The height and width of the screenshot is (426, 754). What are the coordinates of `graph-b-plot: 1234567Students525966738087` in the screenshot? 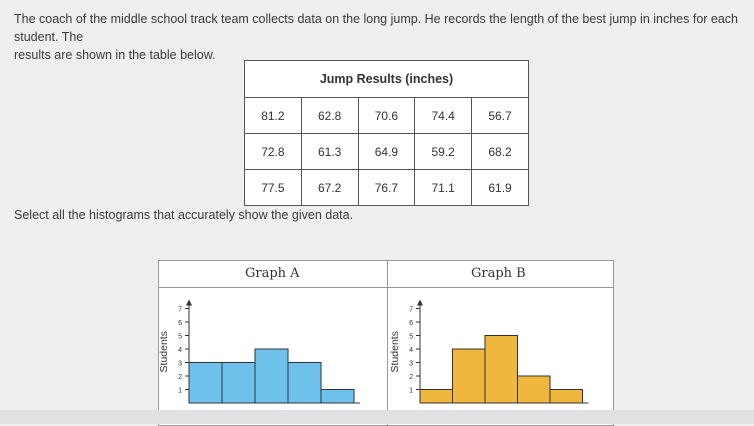 It's located at (489, 361).